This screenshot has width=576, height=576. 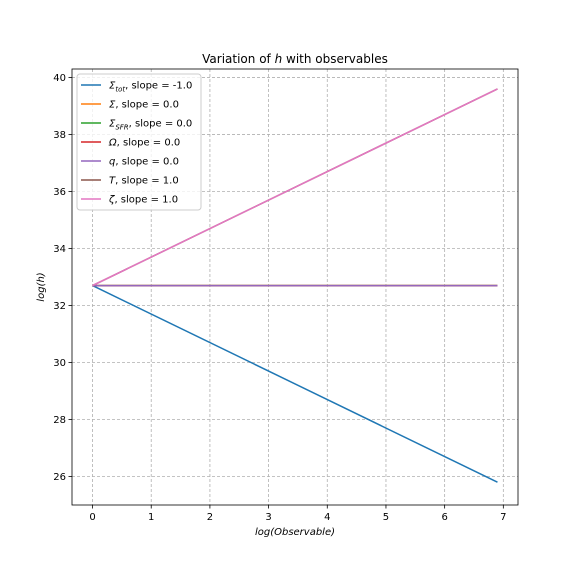 I want to click on y-tick-label: 32, so click(x=59, y=306).